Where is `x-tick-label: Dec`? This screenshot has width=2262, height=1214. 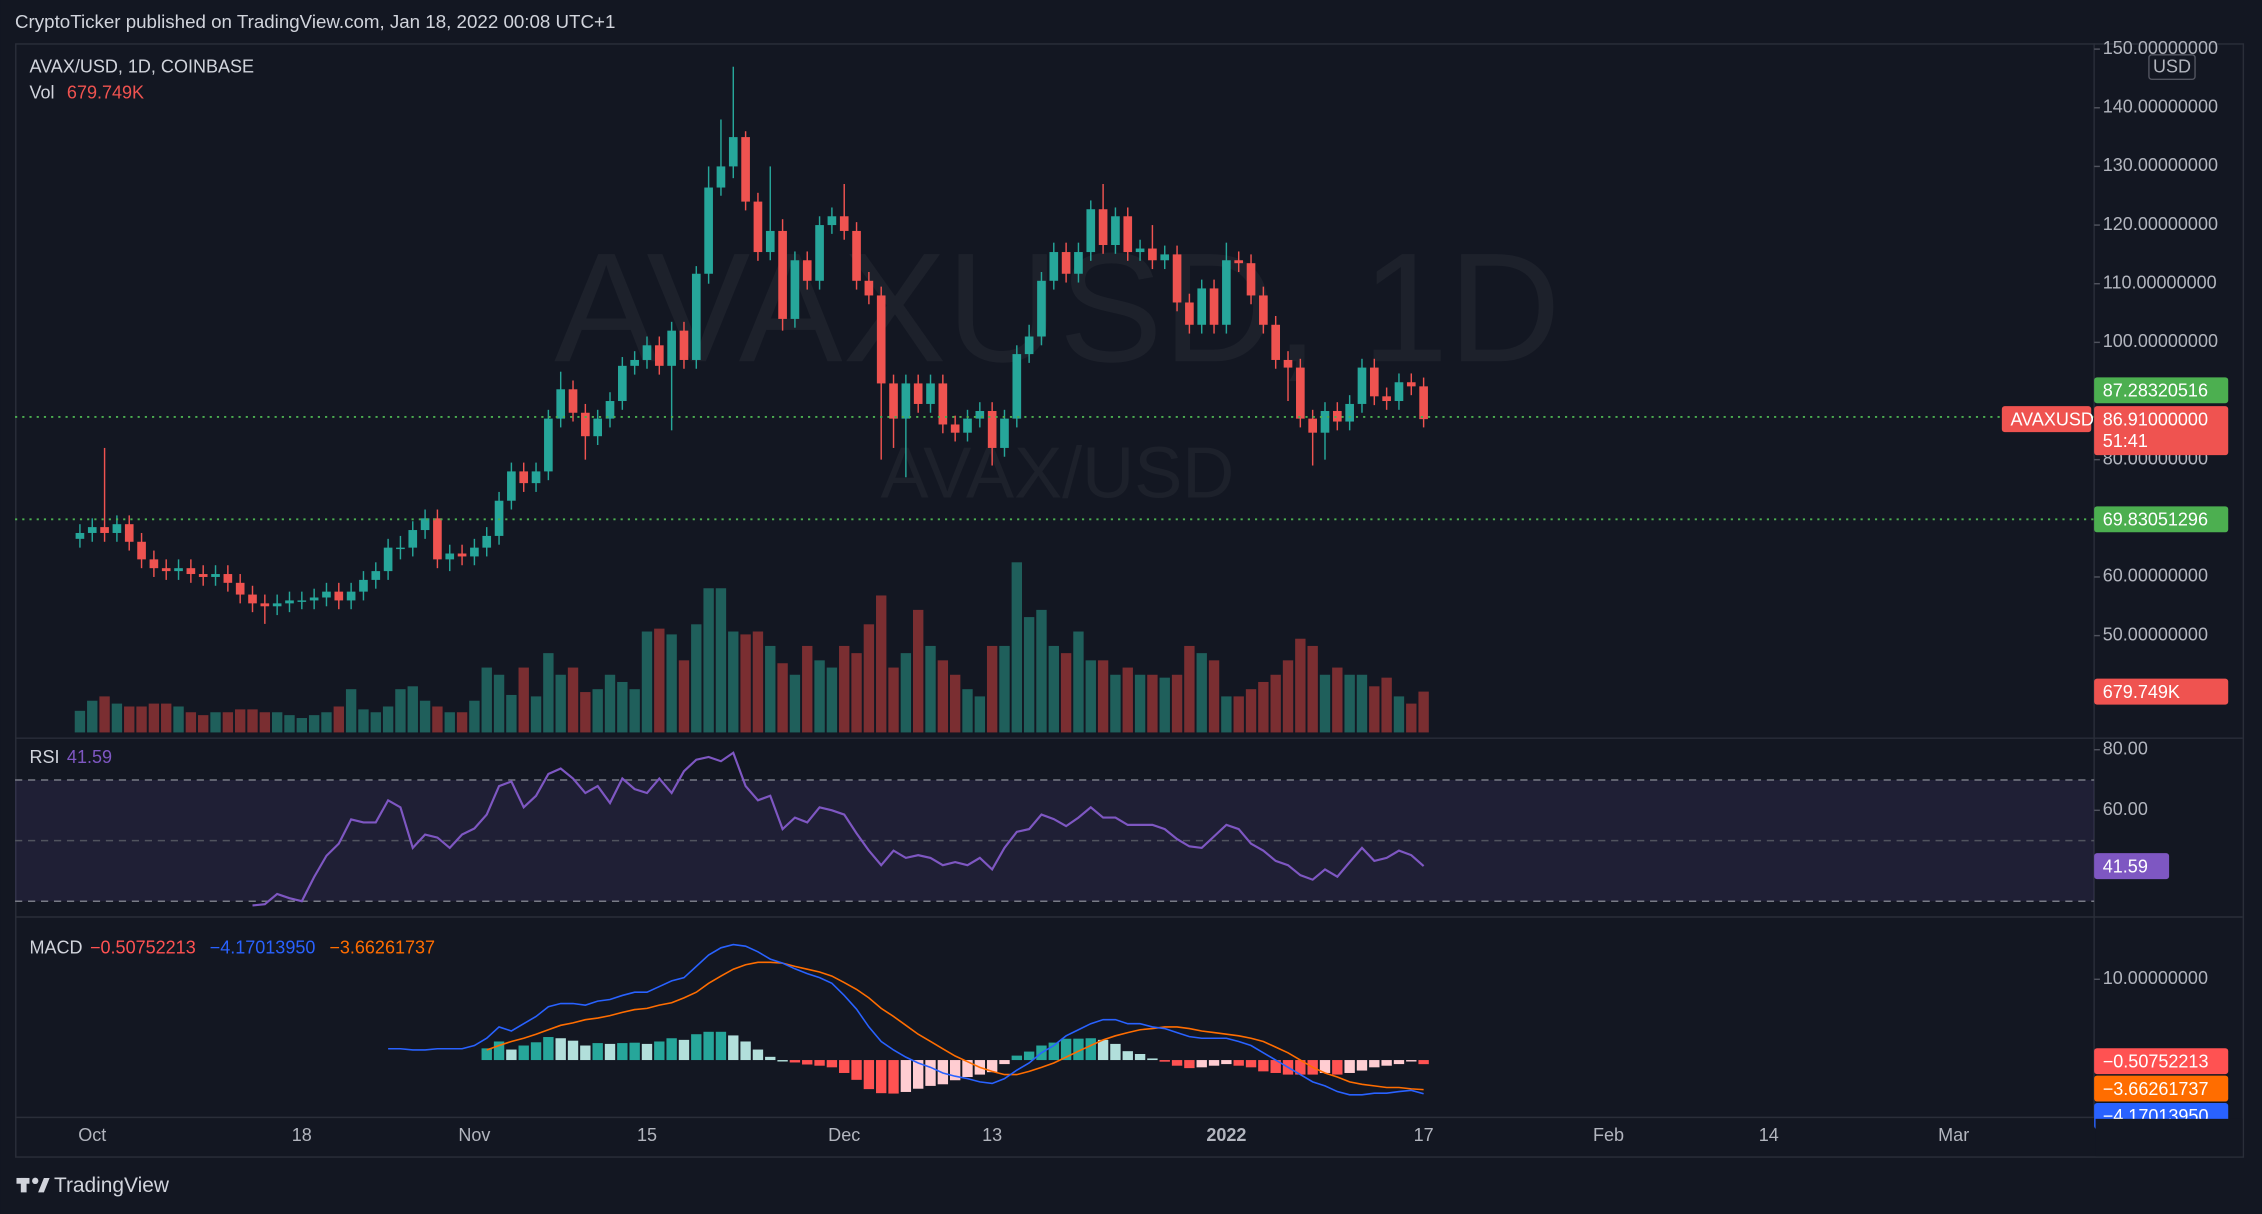
x-tick-label: Dec is located at coordinates (844, 1135).